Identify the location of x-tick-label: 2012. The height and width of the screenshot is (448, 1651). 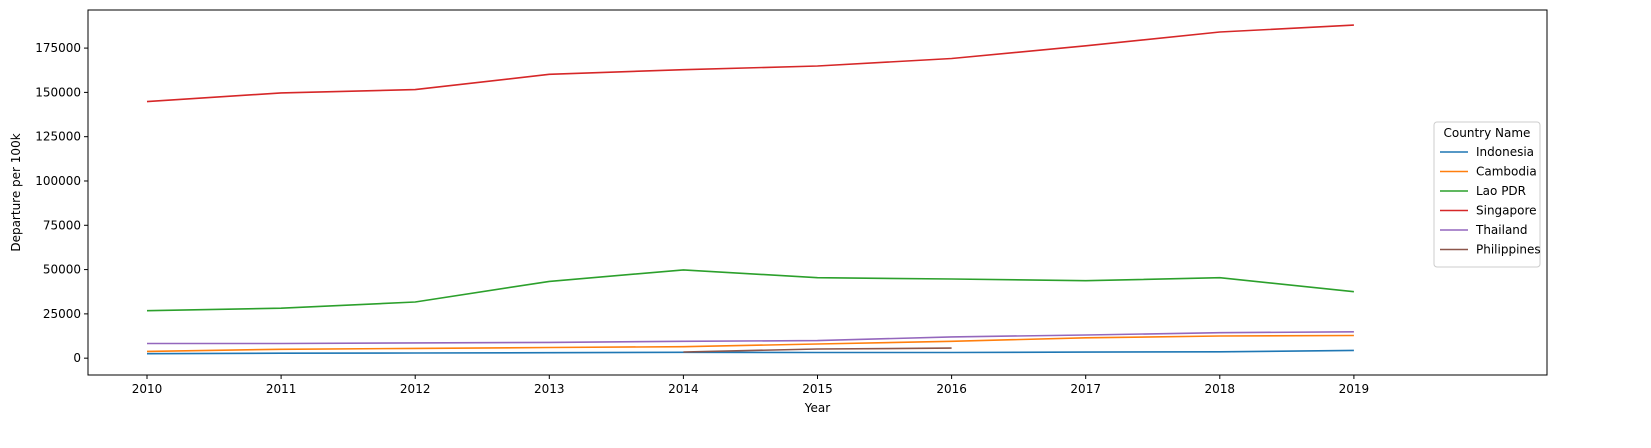
(415, 389).